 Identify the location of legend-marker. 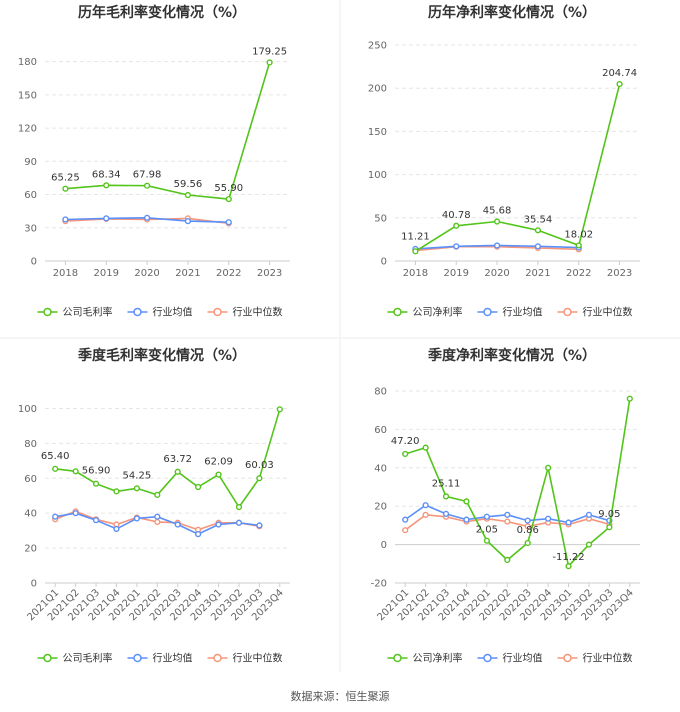
(487, 658).